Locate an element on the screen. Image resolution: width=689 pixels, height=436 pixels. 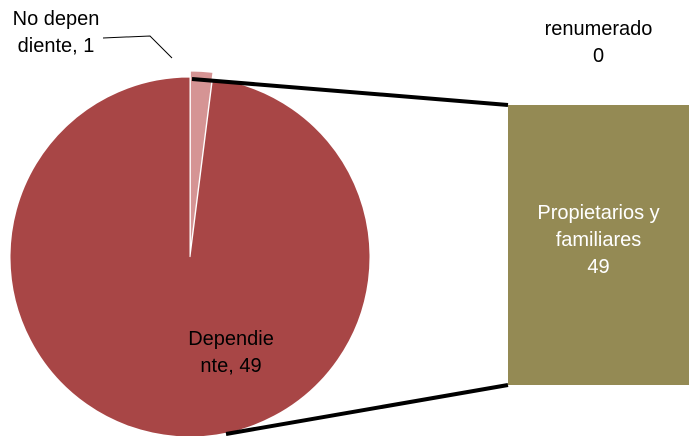
leader-line is located at coordinates (137, 47).